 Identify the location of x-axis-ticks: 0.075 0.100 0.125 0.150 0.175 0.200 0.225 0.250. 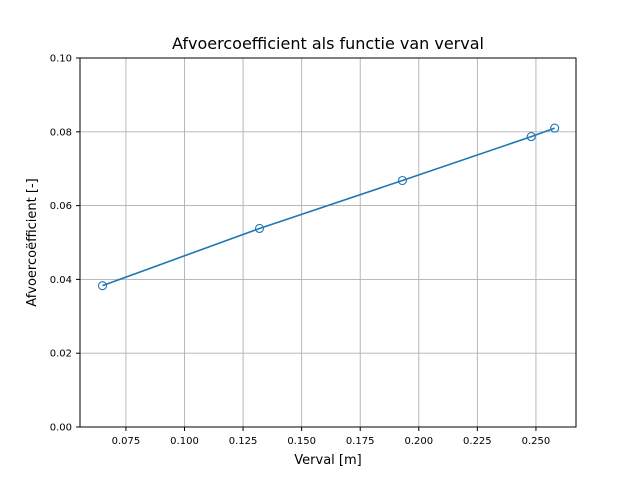
(331, 437).